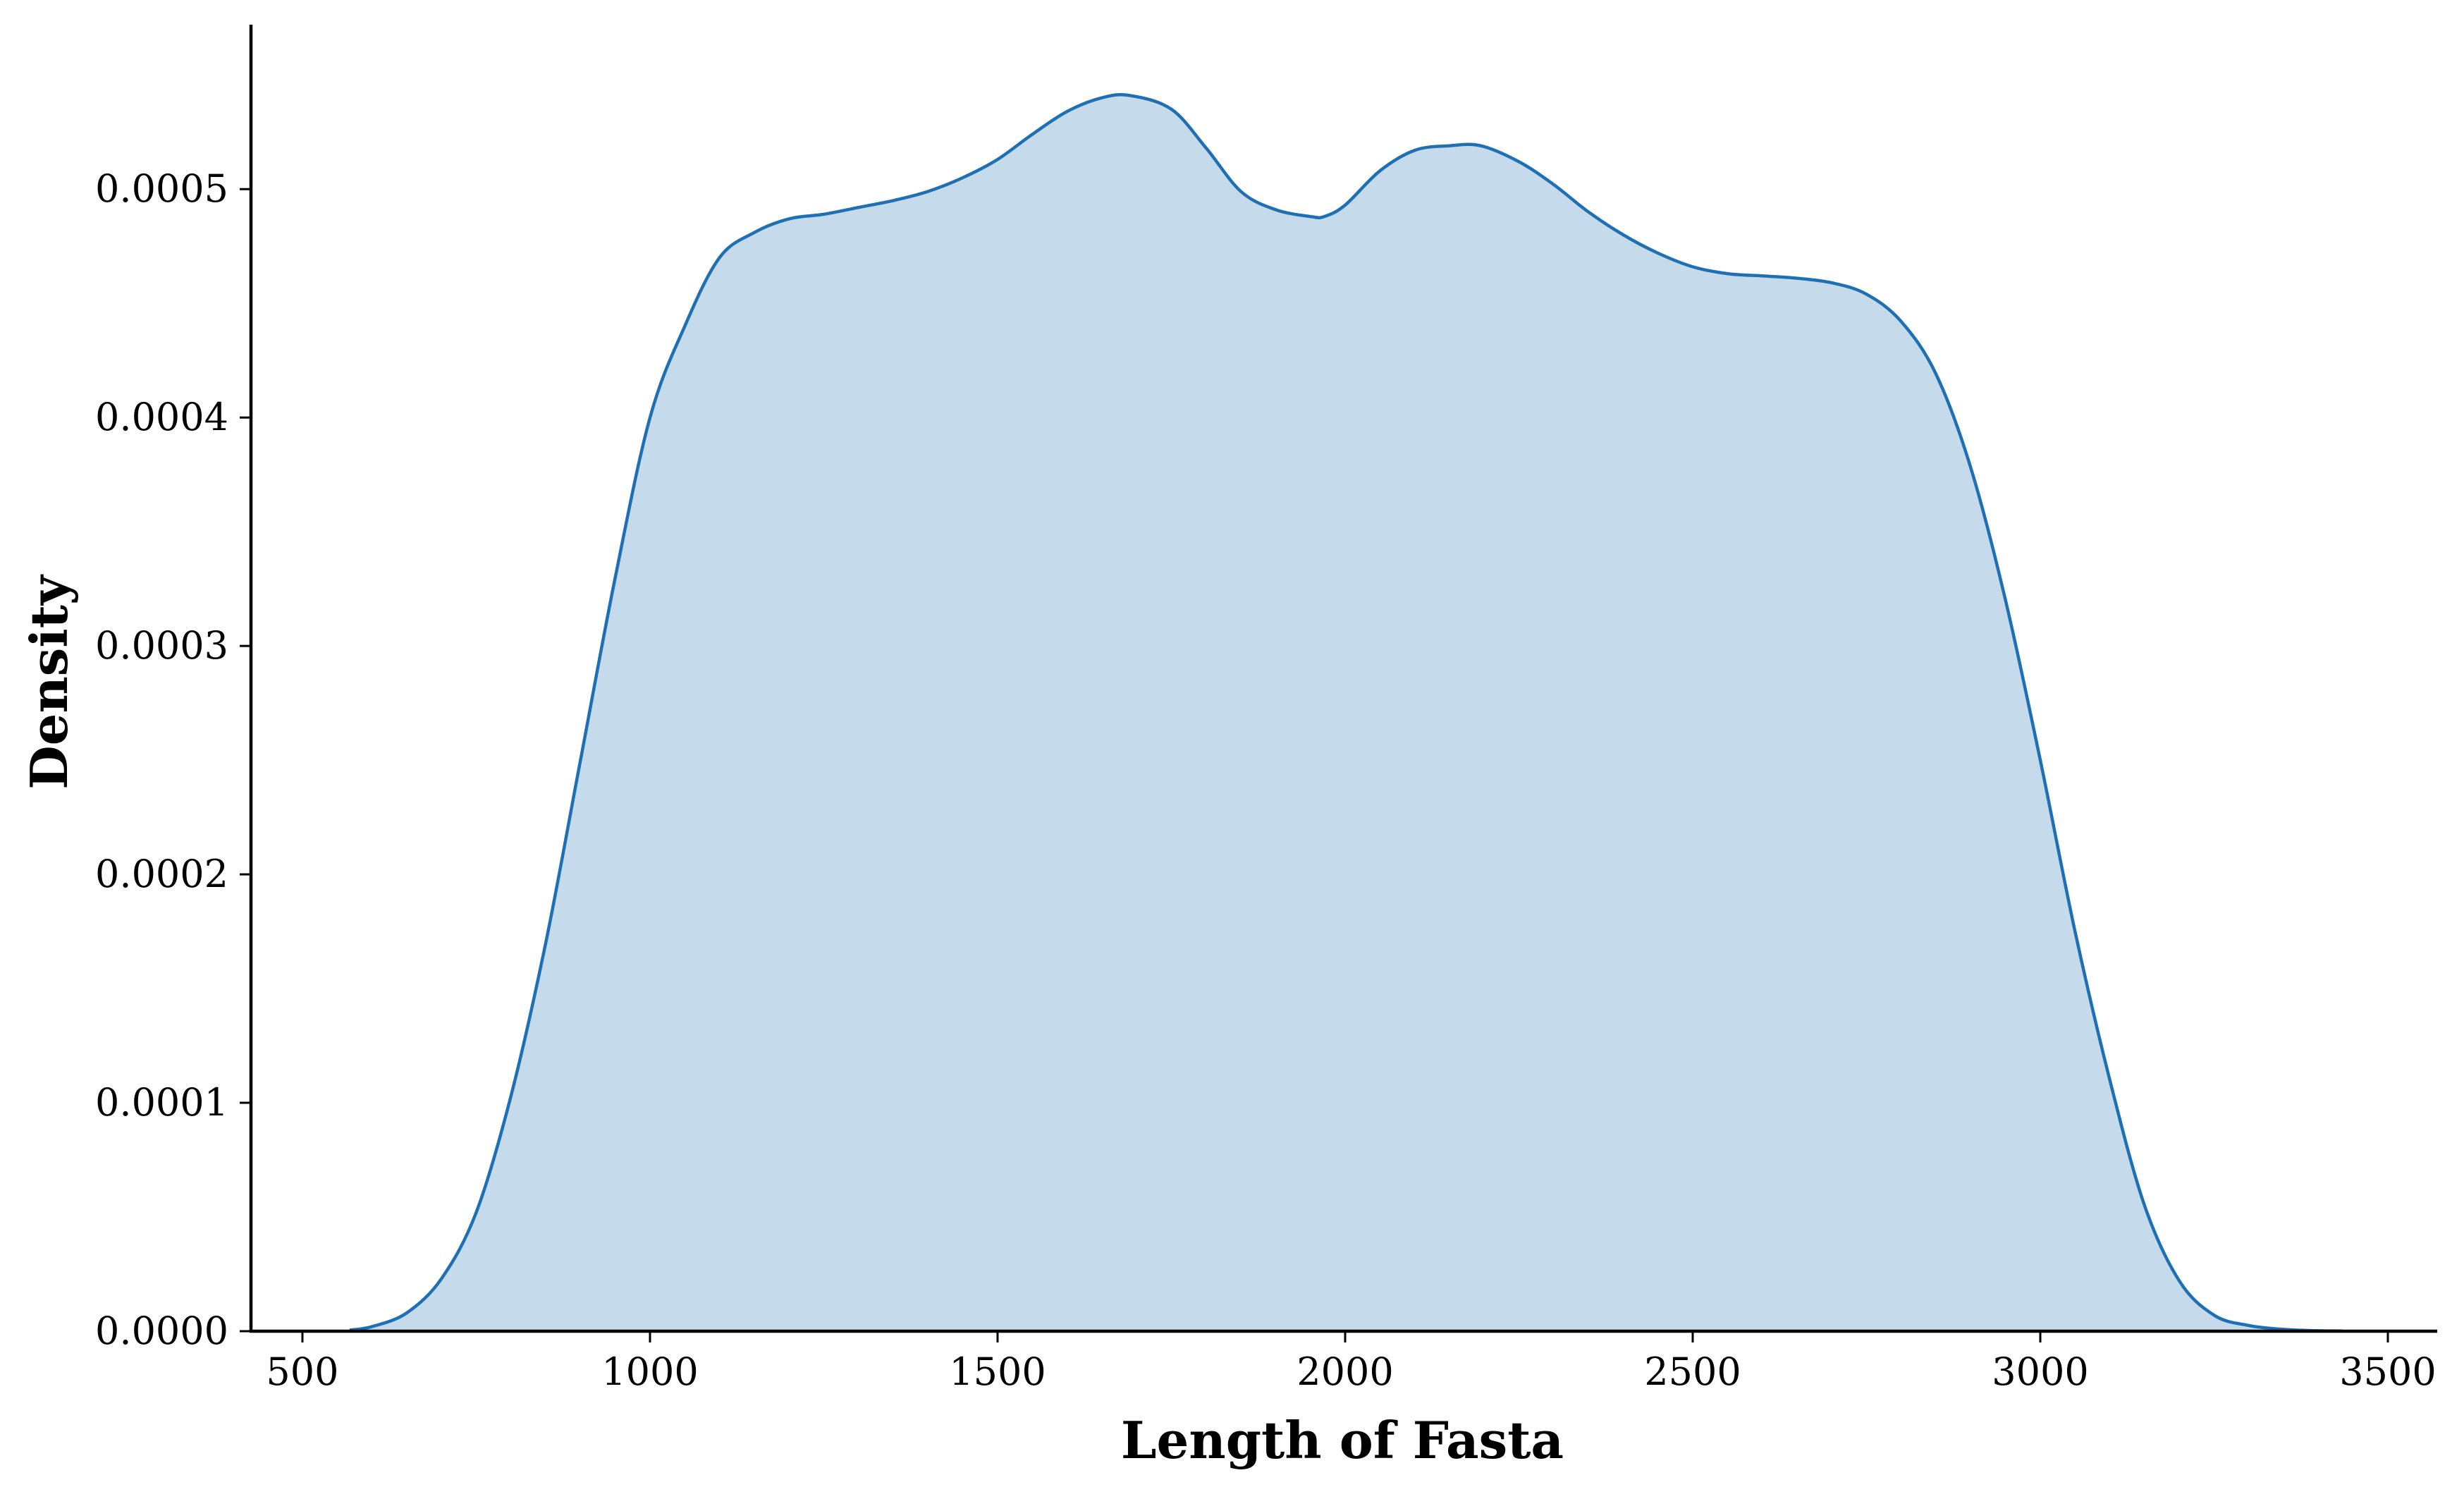  What do you see at coordinates (161, 1331) in the screenshot?
I see `y-tick-label: 0.0000` at bounding box center [161, 1331].